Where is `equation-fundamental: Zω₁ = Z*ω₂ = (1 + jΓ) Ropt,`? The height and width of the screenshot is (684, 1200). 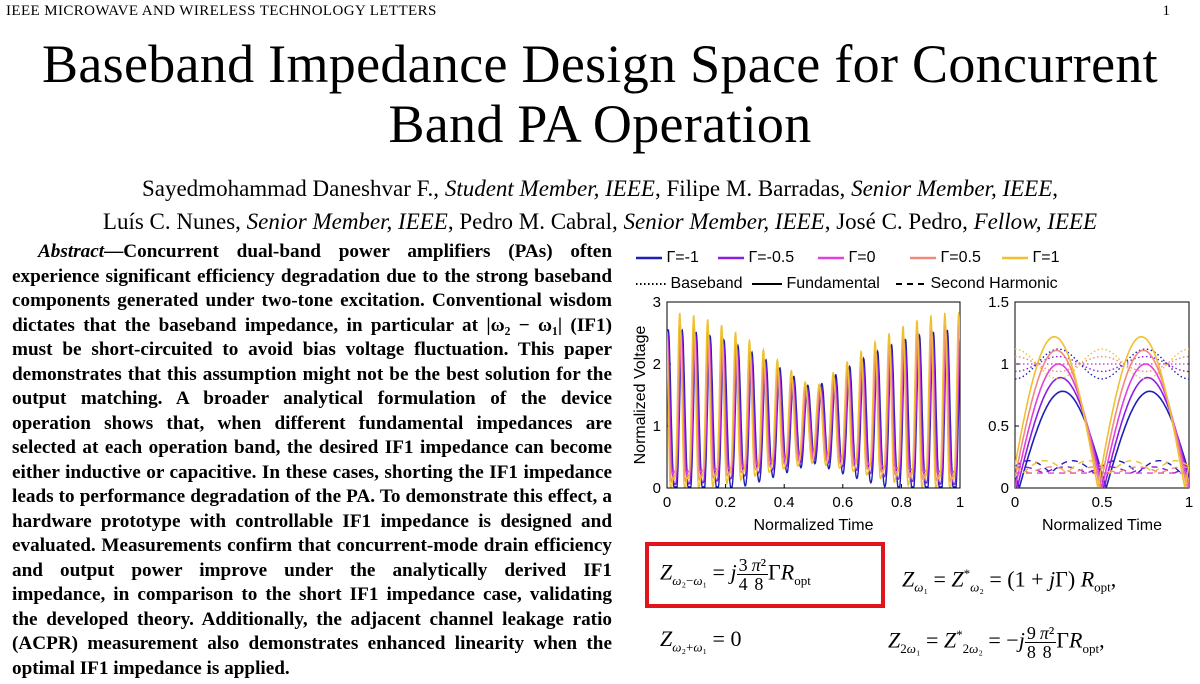
equation-fundamental: Zω₁ = Z*ω₂ = (1 + jΓ) Ropt, is located at coordinates (1009, 580).